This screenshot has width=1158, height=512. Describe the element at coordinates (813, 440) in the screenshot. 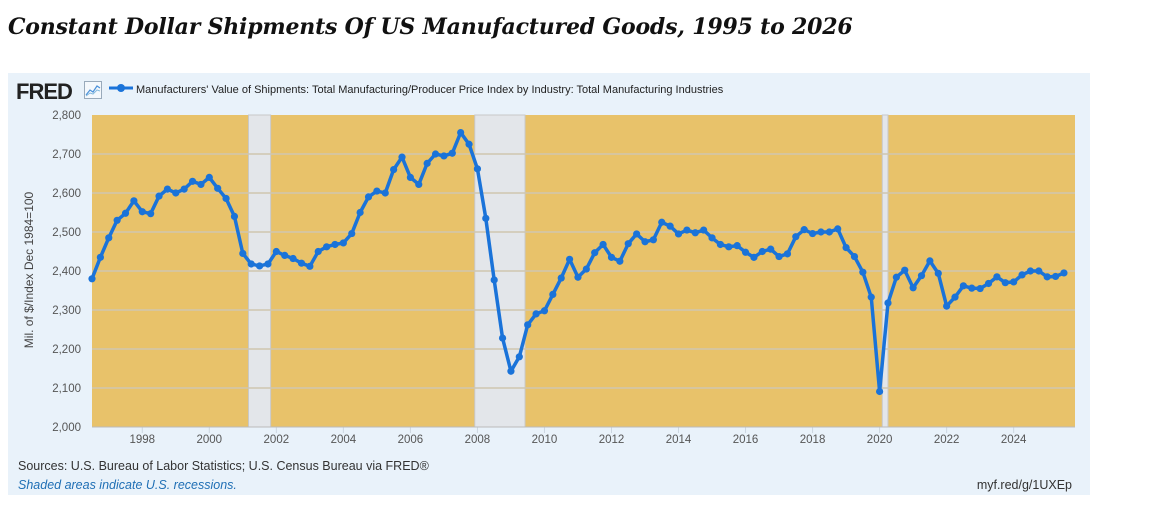

I see `x-tick-label: 2018` at that location.